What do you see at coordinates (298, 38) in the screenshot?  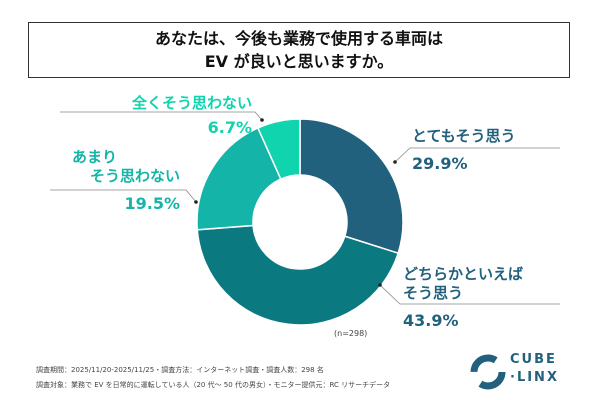 I see `title-line-1: あなたは、今後も業務で使用する車両は` at bounding box center [298, 38].